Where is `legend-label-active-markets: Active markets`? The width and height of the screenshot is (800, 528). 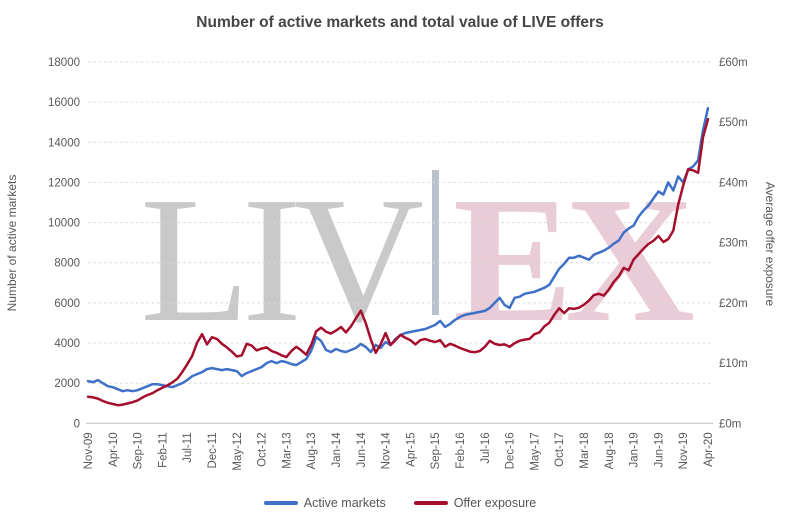
legend-label-active-markets: Active markets is located at coordinates (344, 503).